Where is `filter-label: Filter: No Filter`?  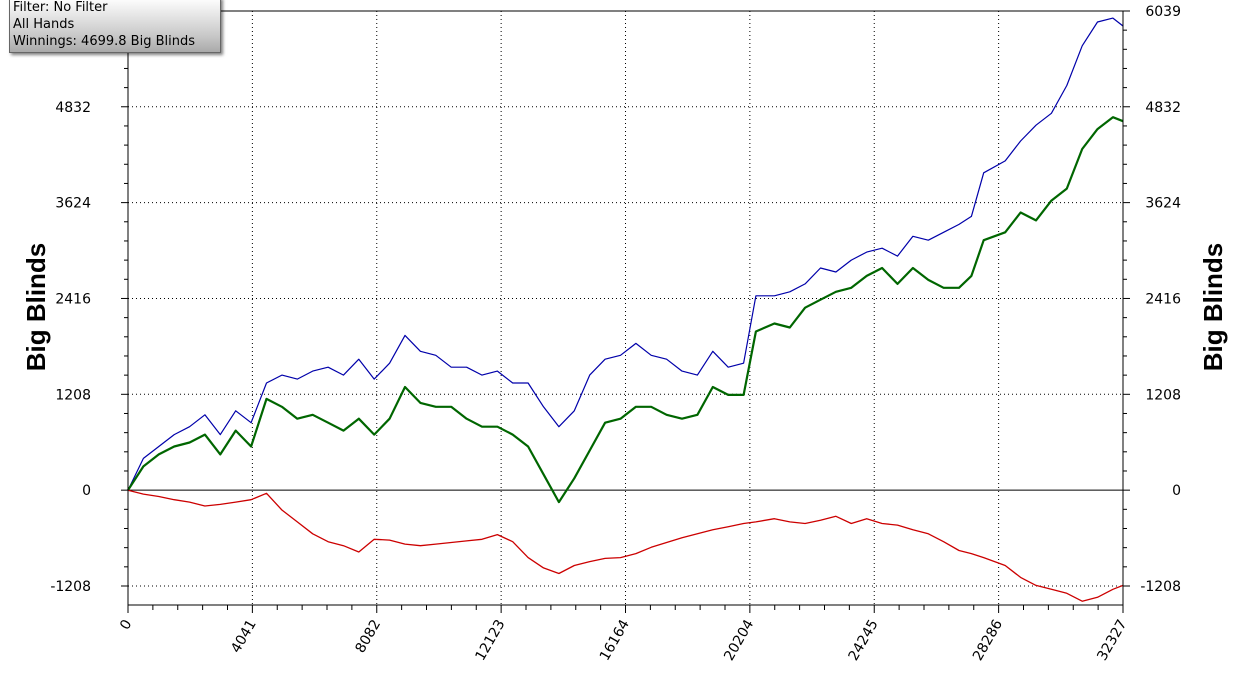
filter-label: Filter: No Filter is located at coordinates (60, 7).